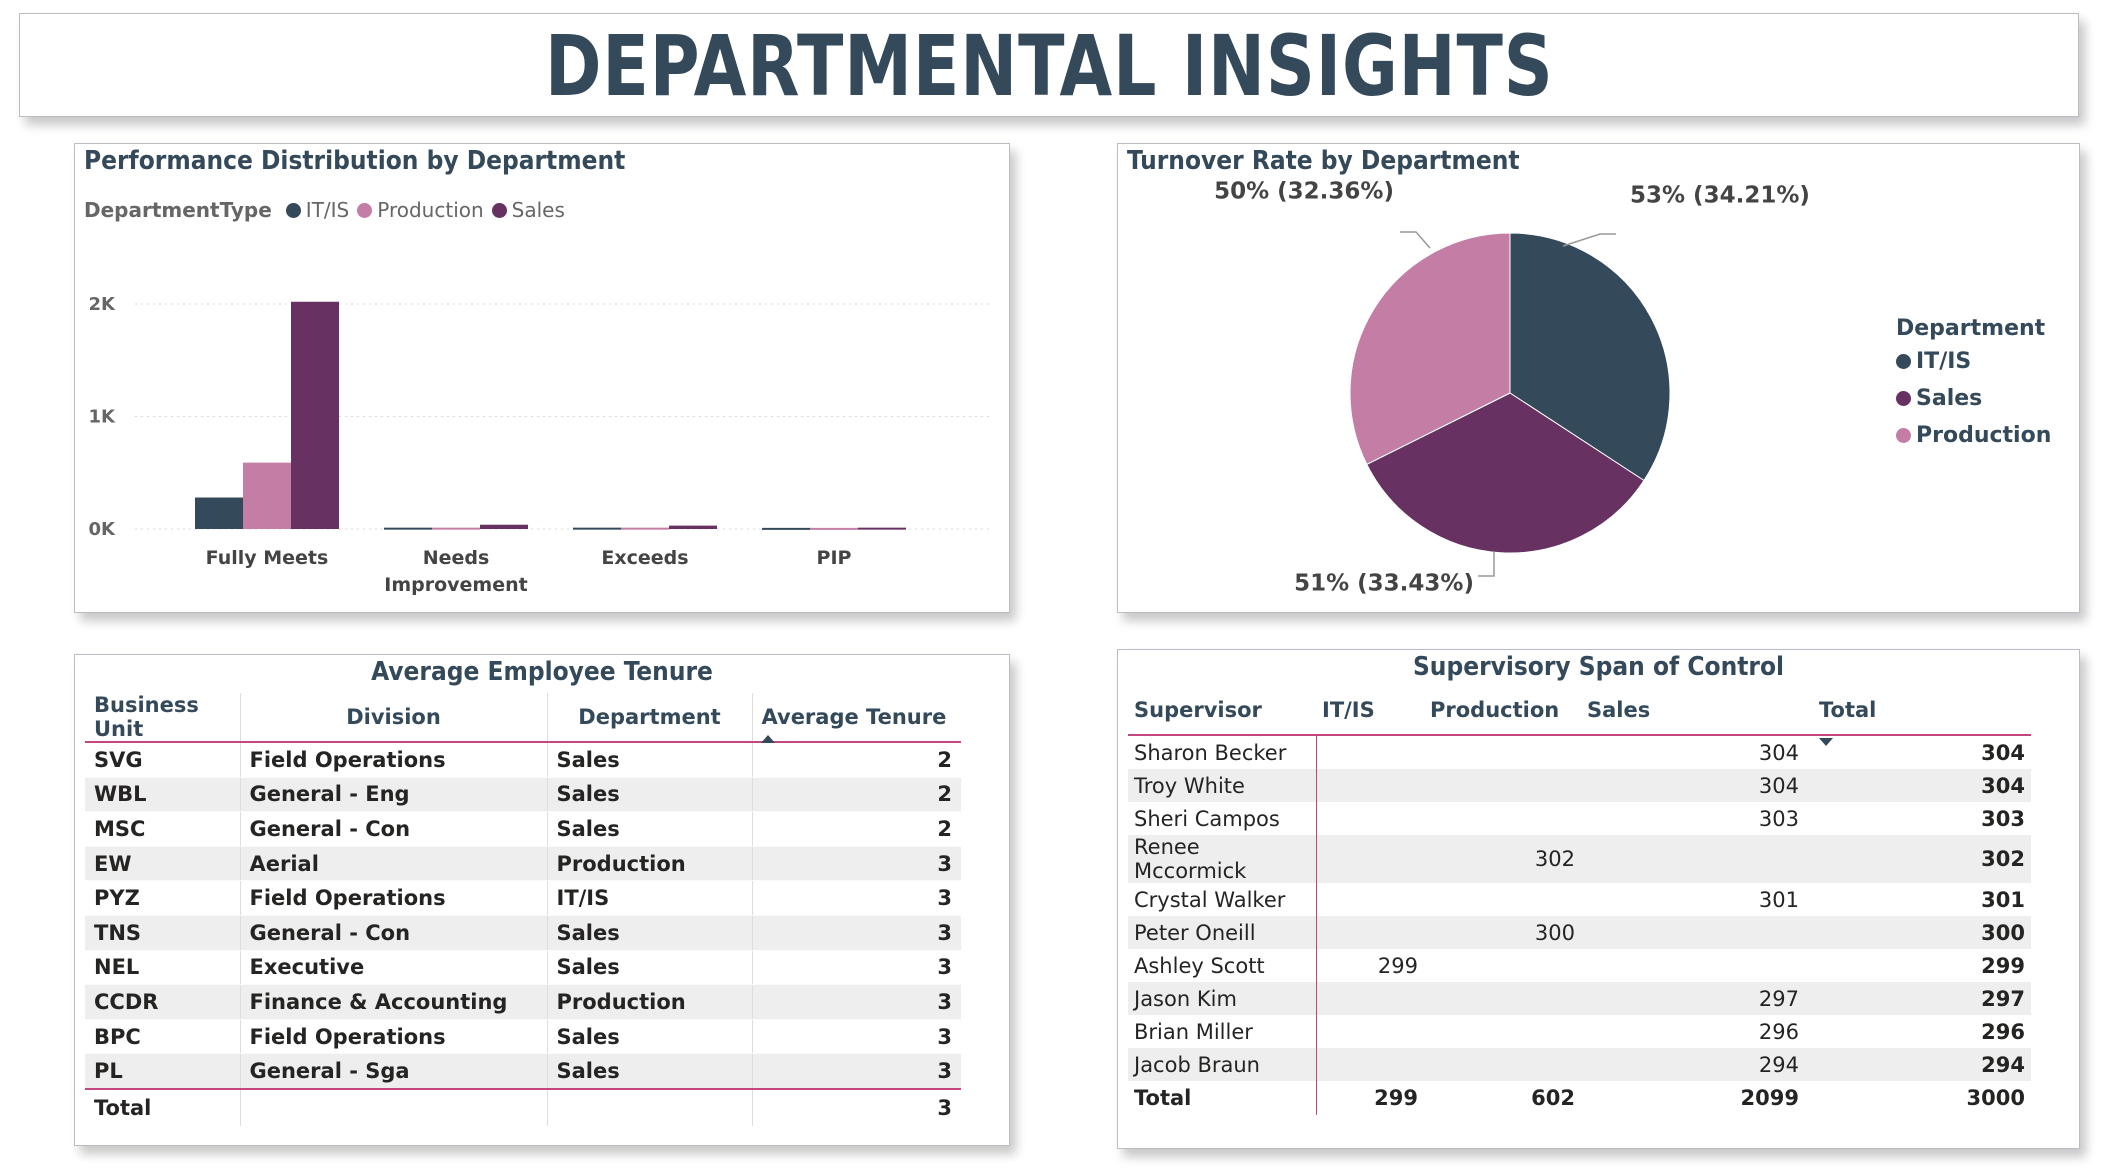 The height and width of the screenshot is (1171, 2101). What do you see at coordinates (1430, 349) in the screenshot?
I see `pie-slice-production` at bounding box center [1430, 349].